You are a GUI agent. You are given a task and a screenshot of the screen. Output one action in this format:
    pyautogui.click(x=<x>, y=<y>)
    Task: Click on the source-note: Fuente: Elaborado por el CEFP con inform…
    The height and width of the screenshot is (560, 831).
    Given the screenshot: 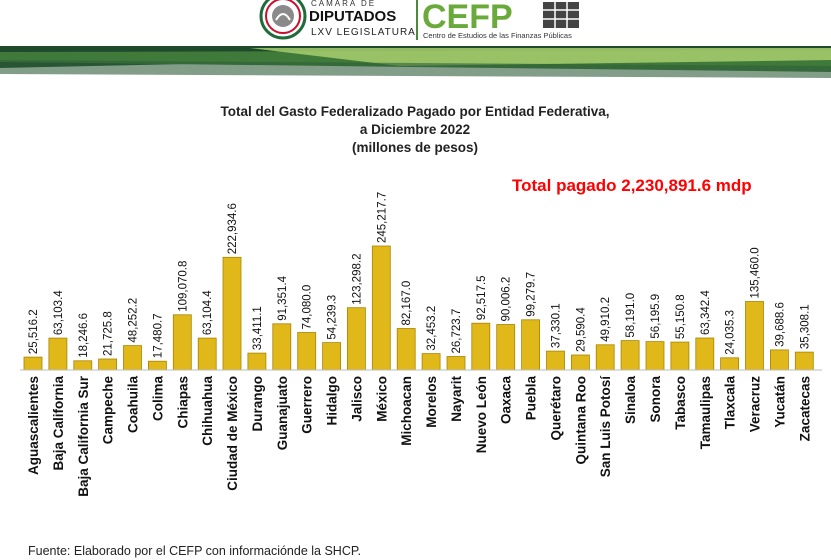 What is the action you would take?
    pyautogui.click(x=195, y=551)
    